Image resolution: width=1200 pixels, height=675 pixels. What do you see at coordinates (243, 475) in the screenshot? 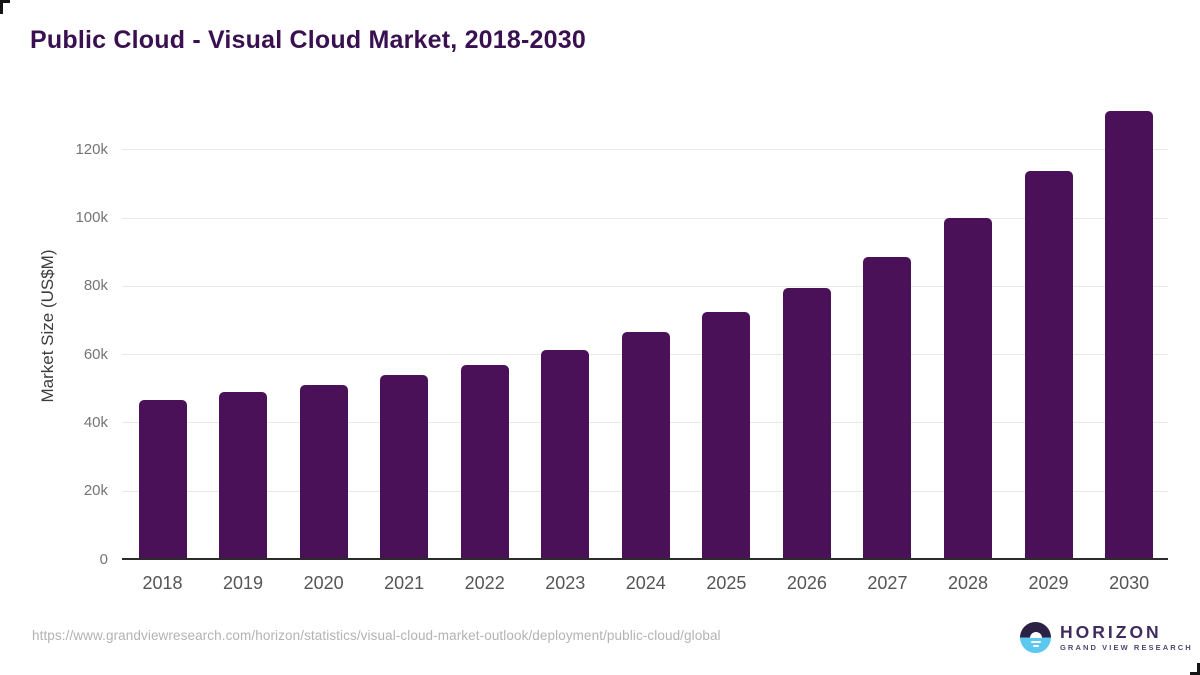
I see `bar-2019` at bounding box center [243, 475].